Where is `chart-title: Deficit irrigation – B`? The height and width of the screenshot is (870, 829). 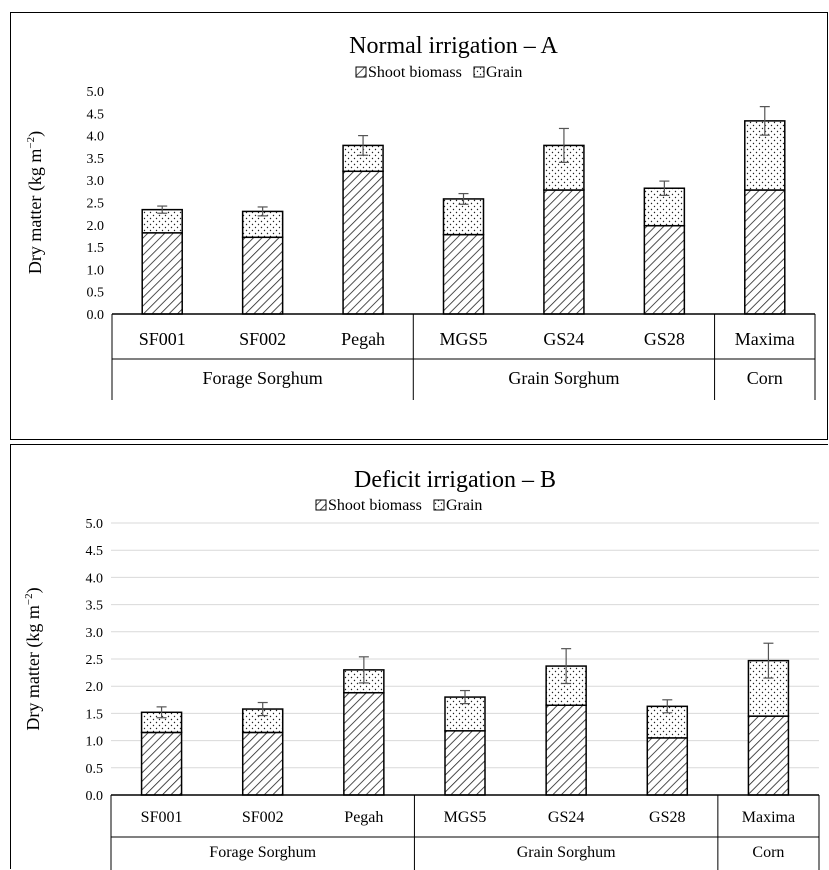 chart-title: Deficit irrigation – B is located at coordinates (455, 480).